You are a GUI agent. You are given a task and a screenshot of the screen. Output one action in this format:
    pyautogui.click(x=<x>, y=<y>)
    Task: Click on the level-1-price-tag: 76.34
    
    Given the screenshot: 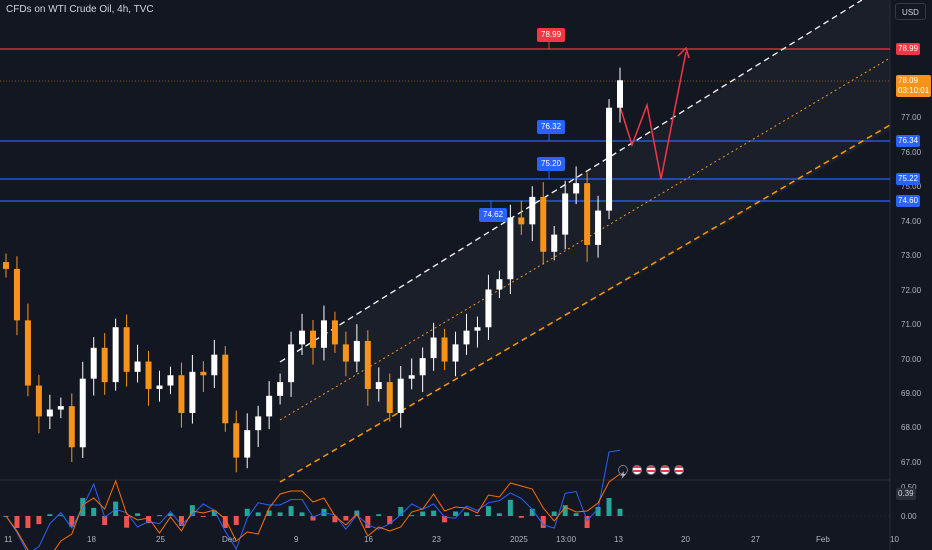 What is the action you would take?
    pyautogui.click(x=908, y=141)
    